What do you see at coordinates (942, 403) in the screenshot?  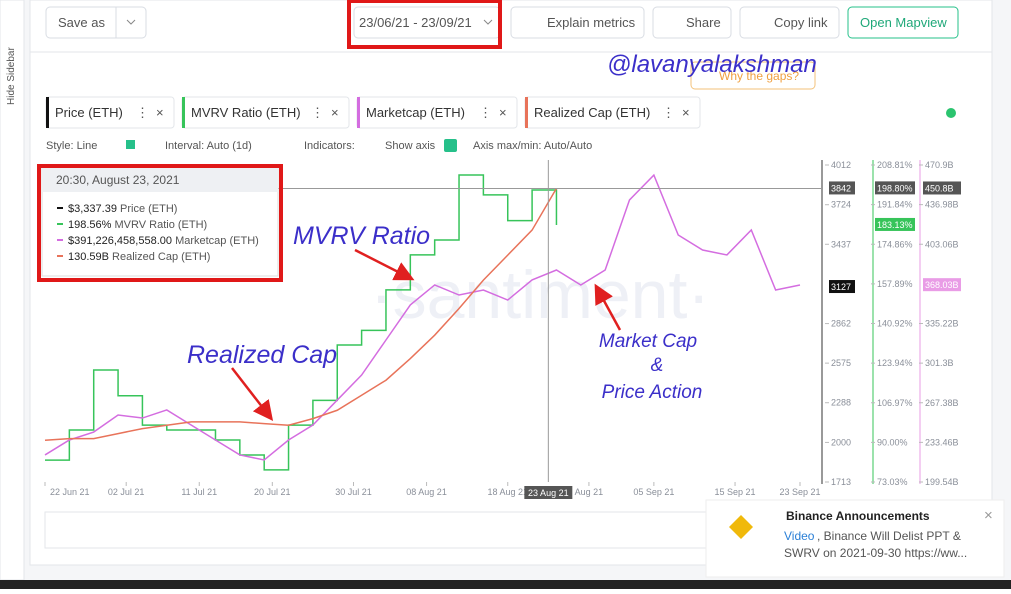 I see `y-tick-label: 267.38B` at bounding box center [942, 403].